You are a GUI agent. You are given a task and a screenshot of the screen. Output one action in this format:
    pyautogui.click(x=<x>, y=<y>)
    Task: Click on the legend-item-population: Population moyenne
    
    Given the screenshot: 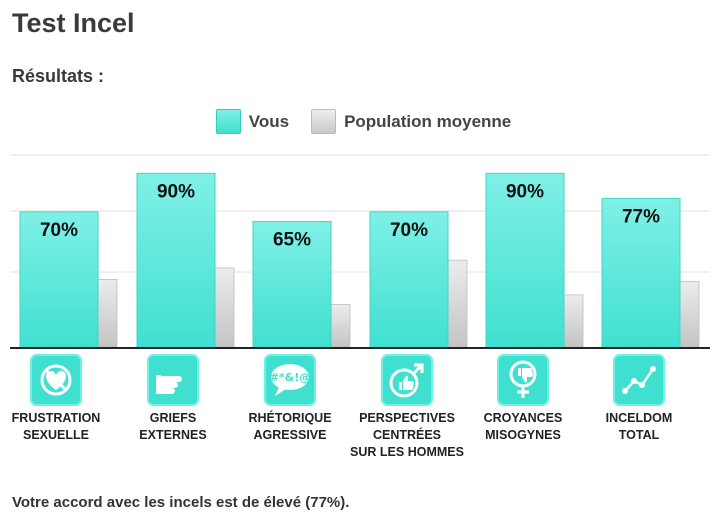 What is the action you would take?
    pyautogui.click(x=411, y=121)
    